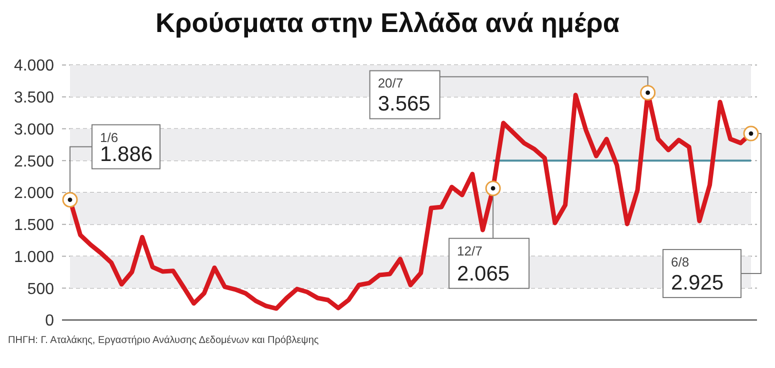 The image size is (775, 368). What do you see at coordinates (40, 289) in the screenshot?
I see `y-tick-label: 500` at bounding box center [40, 289].